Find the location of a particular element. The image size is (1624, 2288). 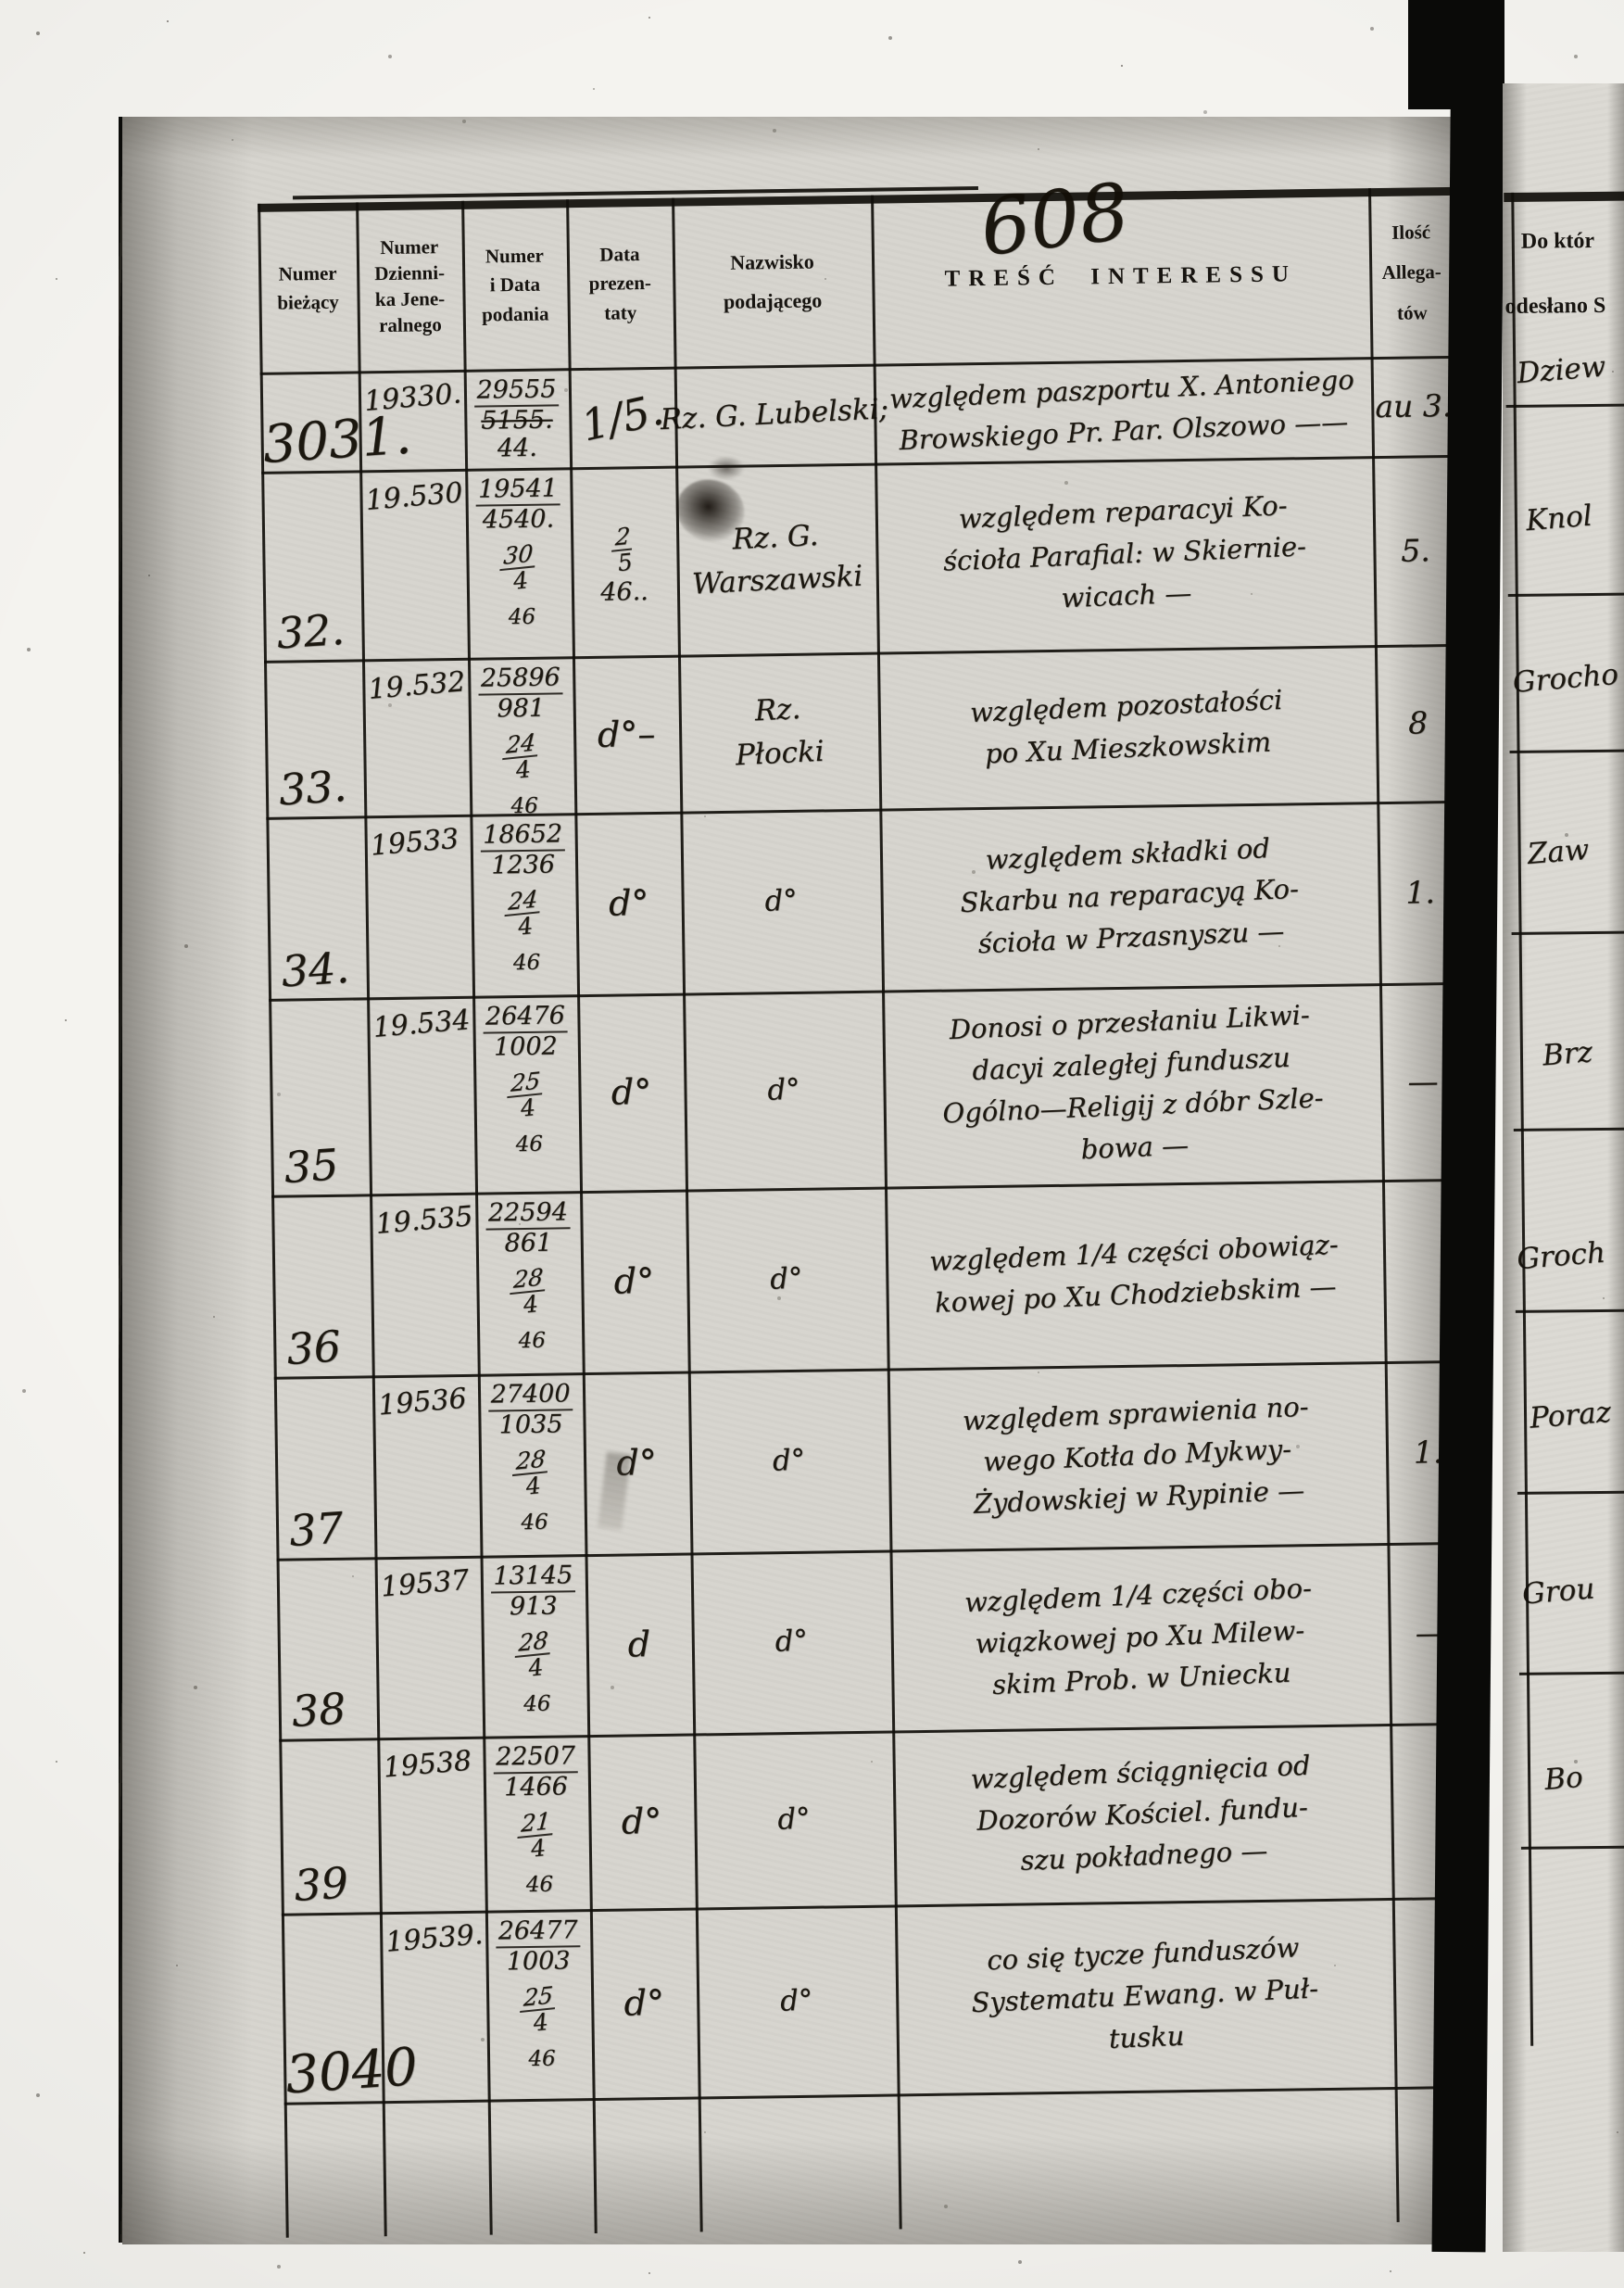

cell-numer-dziennika: 19536 is located at coordinates (426, 1466).